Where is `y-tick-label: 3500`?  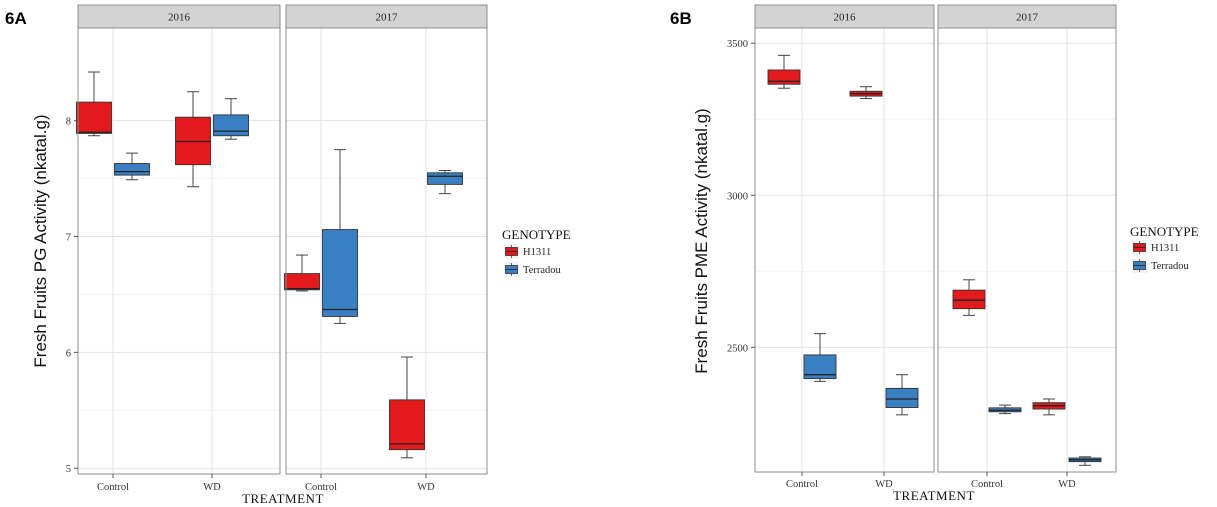
y-tick-label: 3500 is located at coordinates (737, 44).